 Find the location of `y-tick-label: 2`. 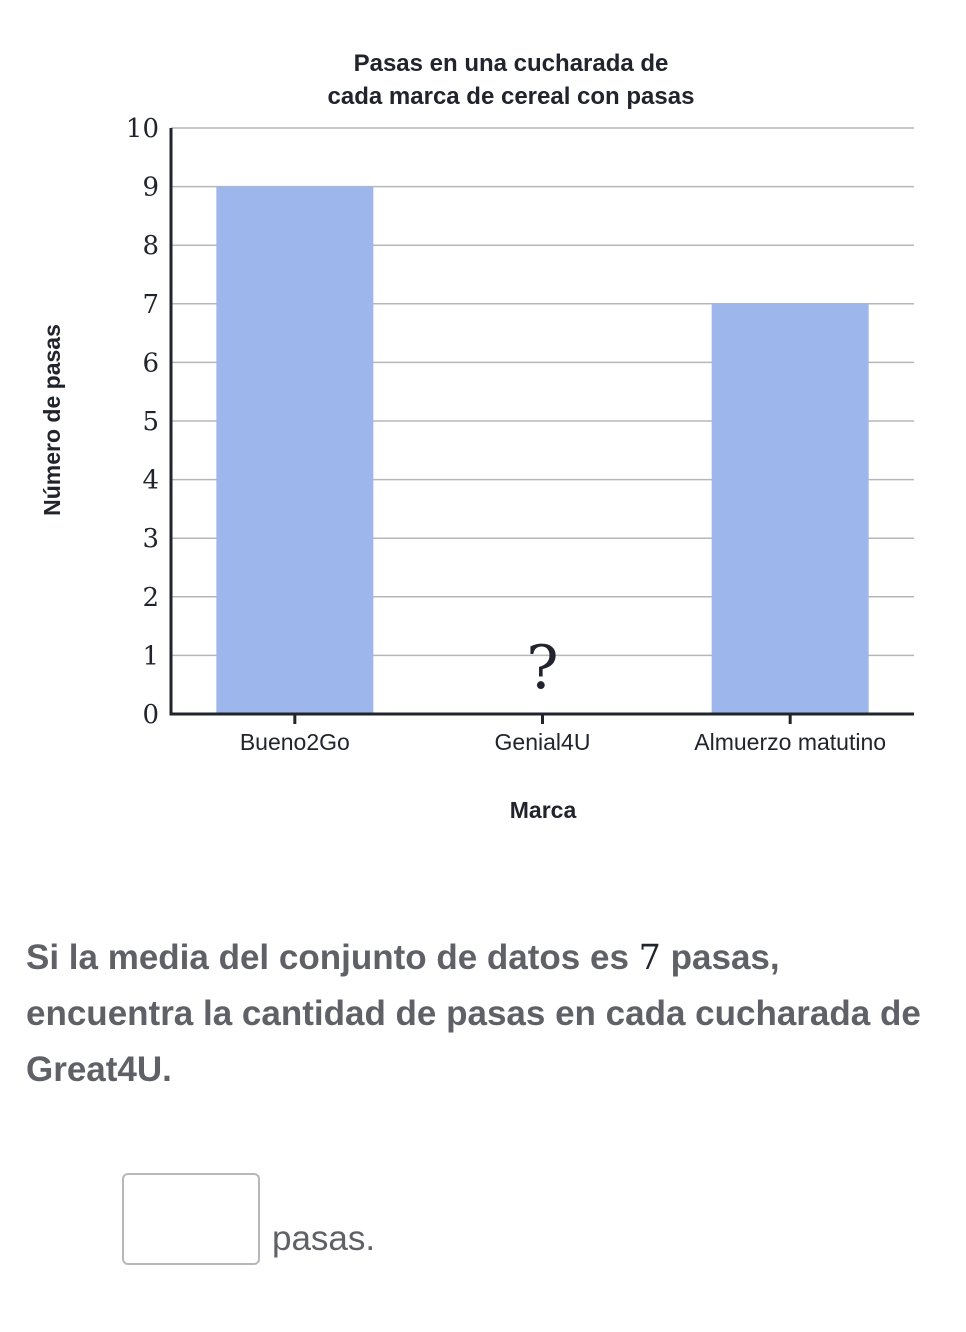

y-tick-label: 2 is located at coordinates (150, 598).